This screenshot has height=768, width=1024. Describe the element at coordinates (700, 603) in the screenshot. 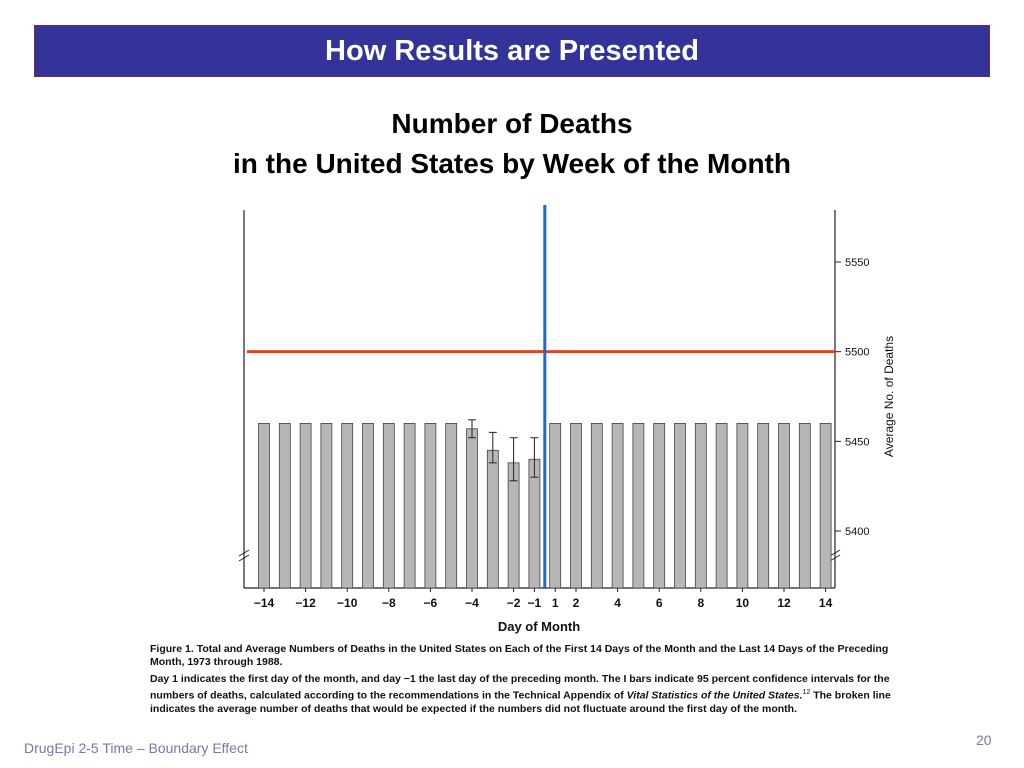

I see `x-tick-label-8: 8` at that location.